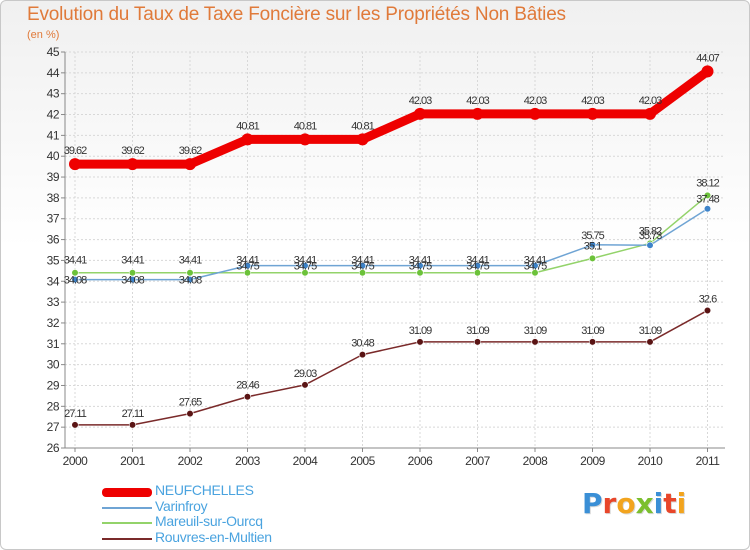 This screenshot has width=750, height=550. I want to click on y-tick-label: 29, so click(53, 385).